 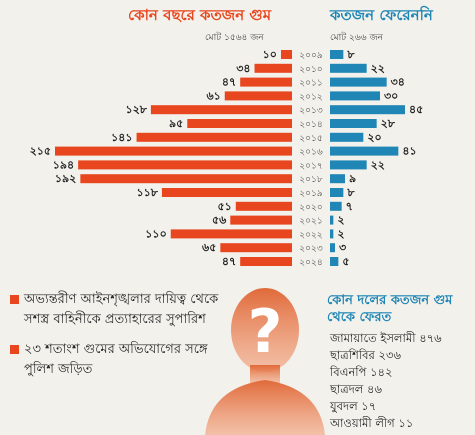 I want to click on year-tick-label: ২০২০, so click(x=310, y=208).